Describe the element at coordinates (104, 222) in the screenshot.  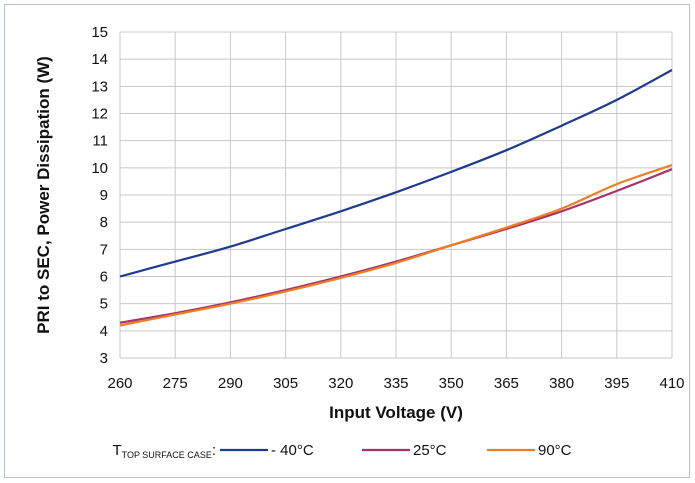
I see `y-tick-label: 8` at that location.